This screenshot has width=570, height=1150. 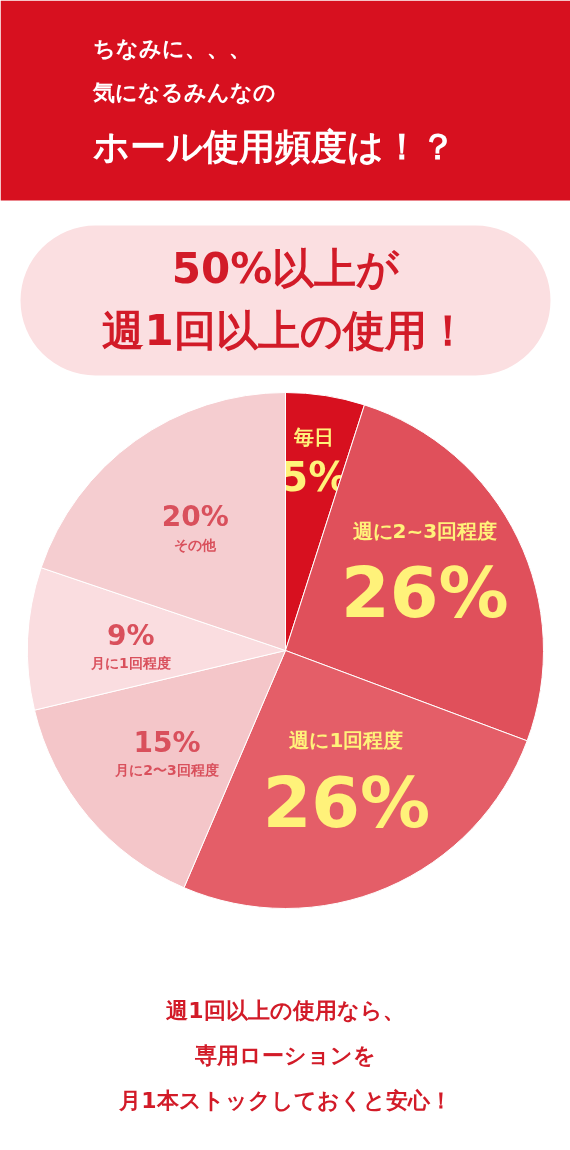 I want to click on slice-label: 月に2〜3回程度, so click(x=166, y=770).